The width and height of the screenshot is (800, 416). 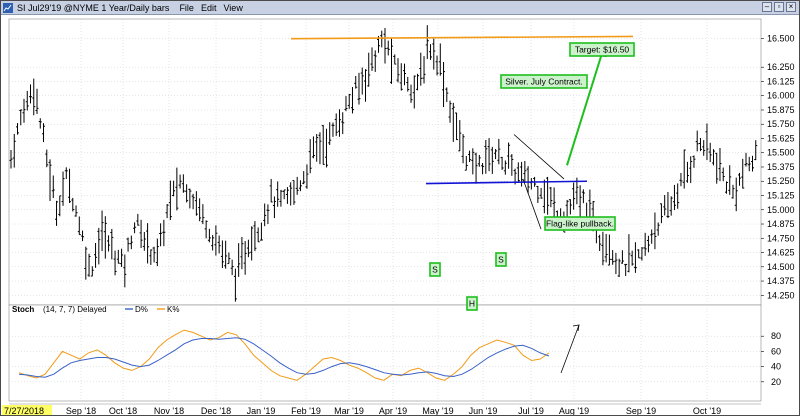 What do you see at coordinates (776, 382) in the screenshot?
I see `stoch-tick-label: 20` at bounding box center [776, 382].